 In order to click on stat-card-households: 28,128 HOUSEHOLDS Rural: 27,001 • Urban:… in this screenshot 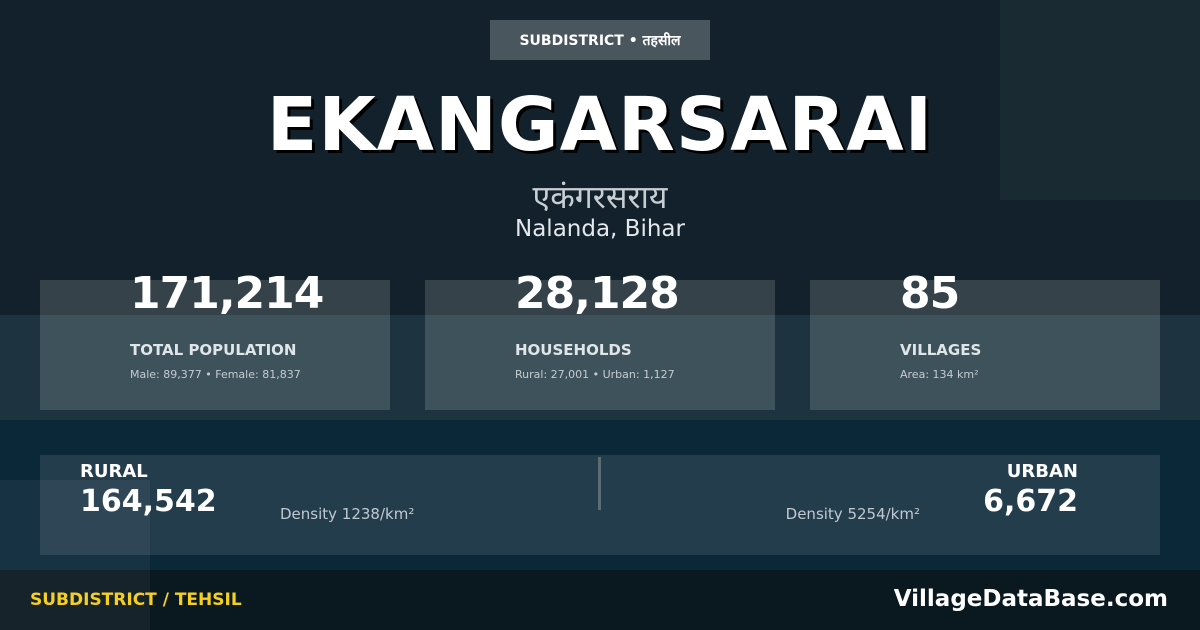, I will do `click(600, 339)`.